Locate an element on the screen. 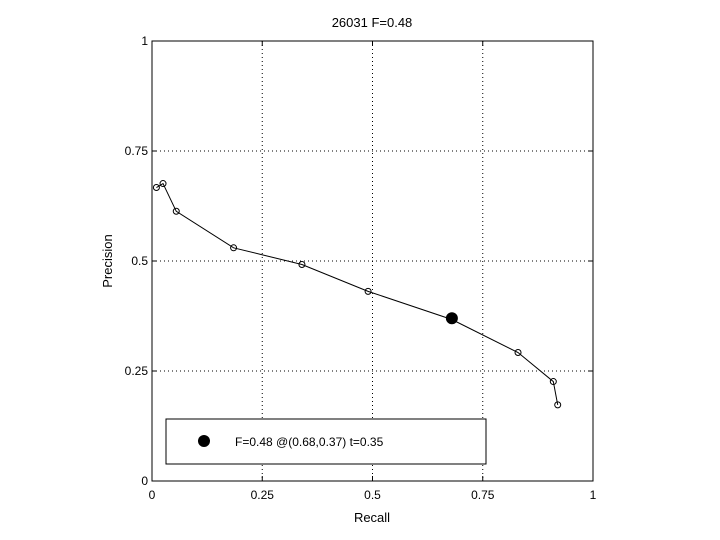 This screenshot has width=720, height=540. chart-title: 26031 F=0.48 is located at coordinates (372, 22).